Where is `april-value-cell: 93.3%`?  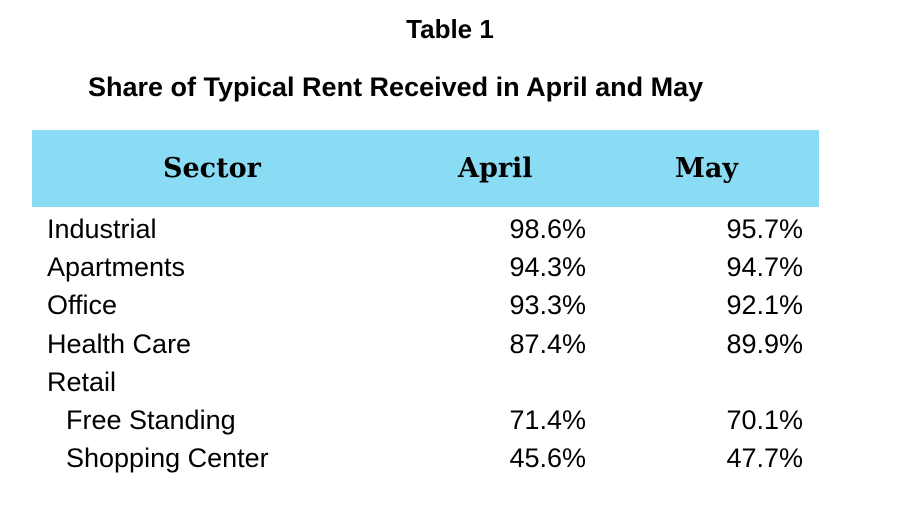
april-value-cell: 93.3% is located at coordinates (547, 305).